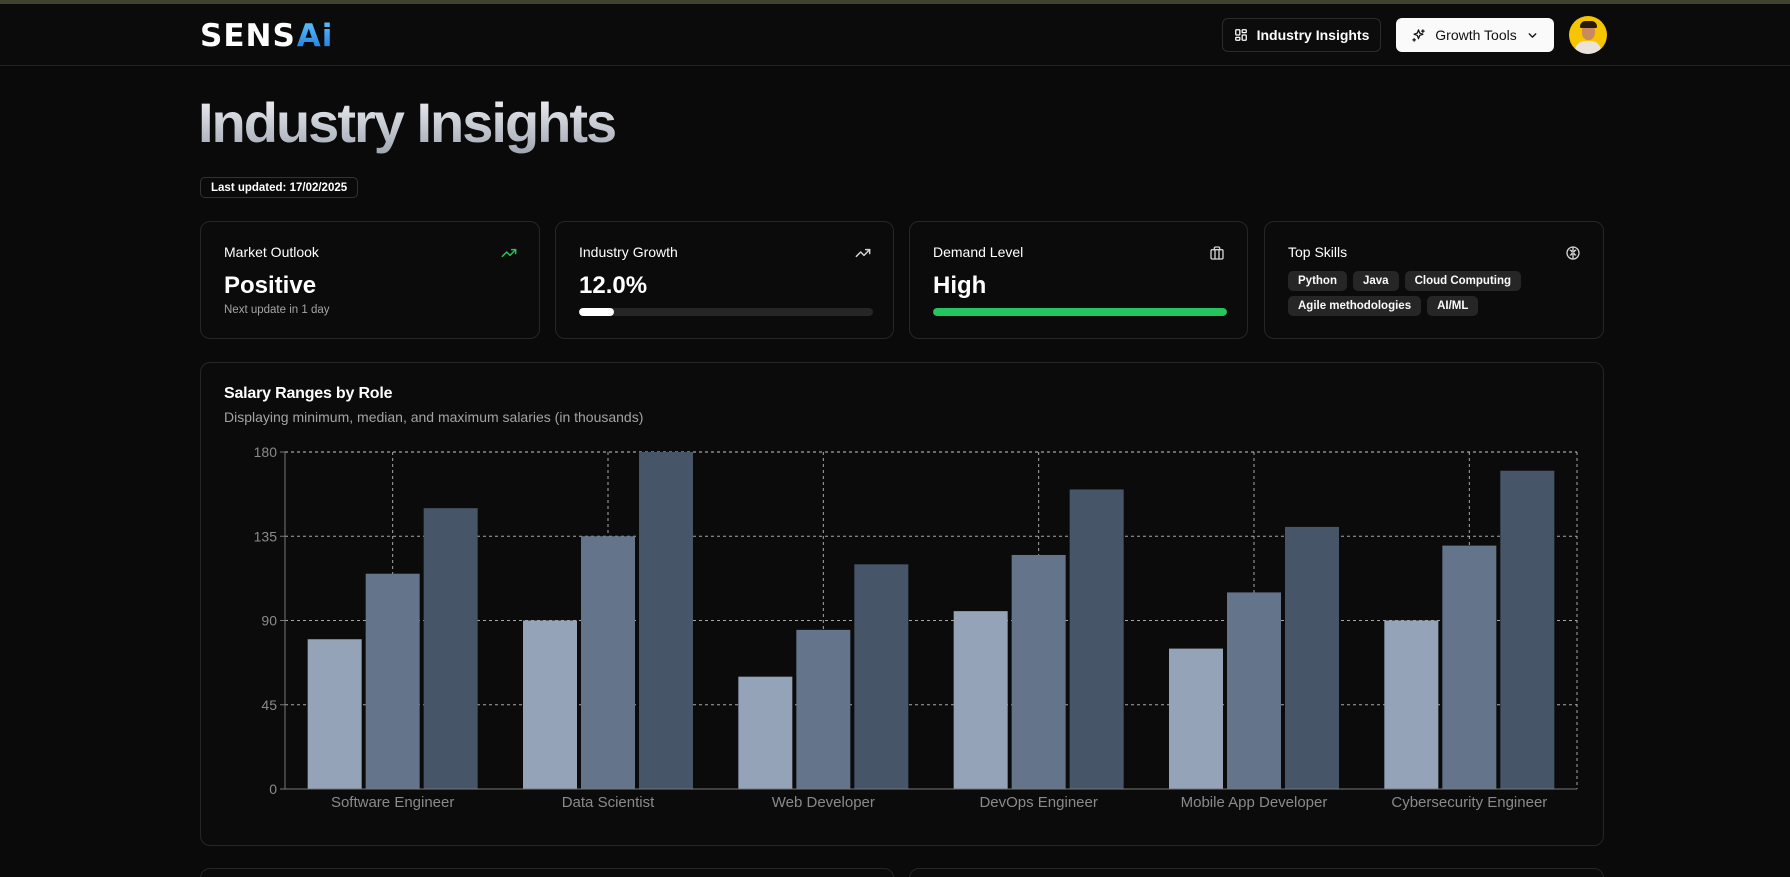 The height and width of the screenshot is (877, 1790). Describe the element at coordinates (1463, 281) in the screenshot. I see `skill-badge: Cloud Computing` at that location.